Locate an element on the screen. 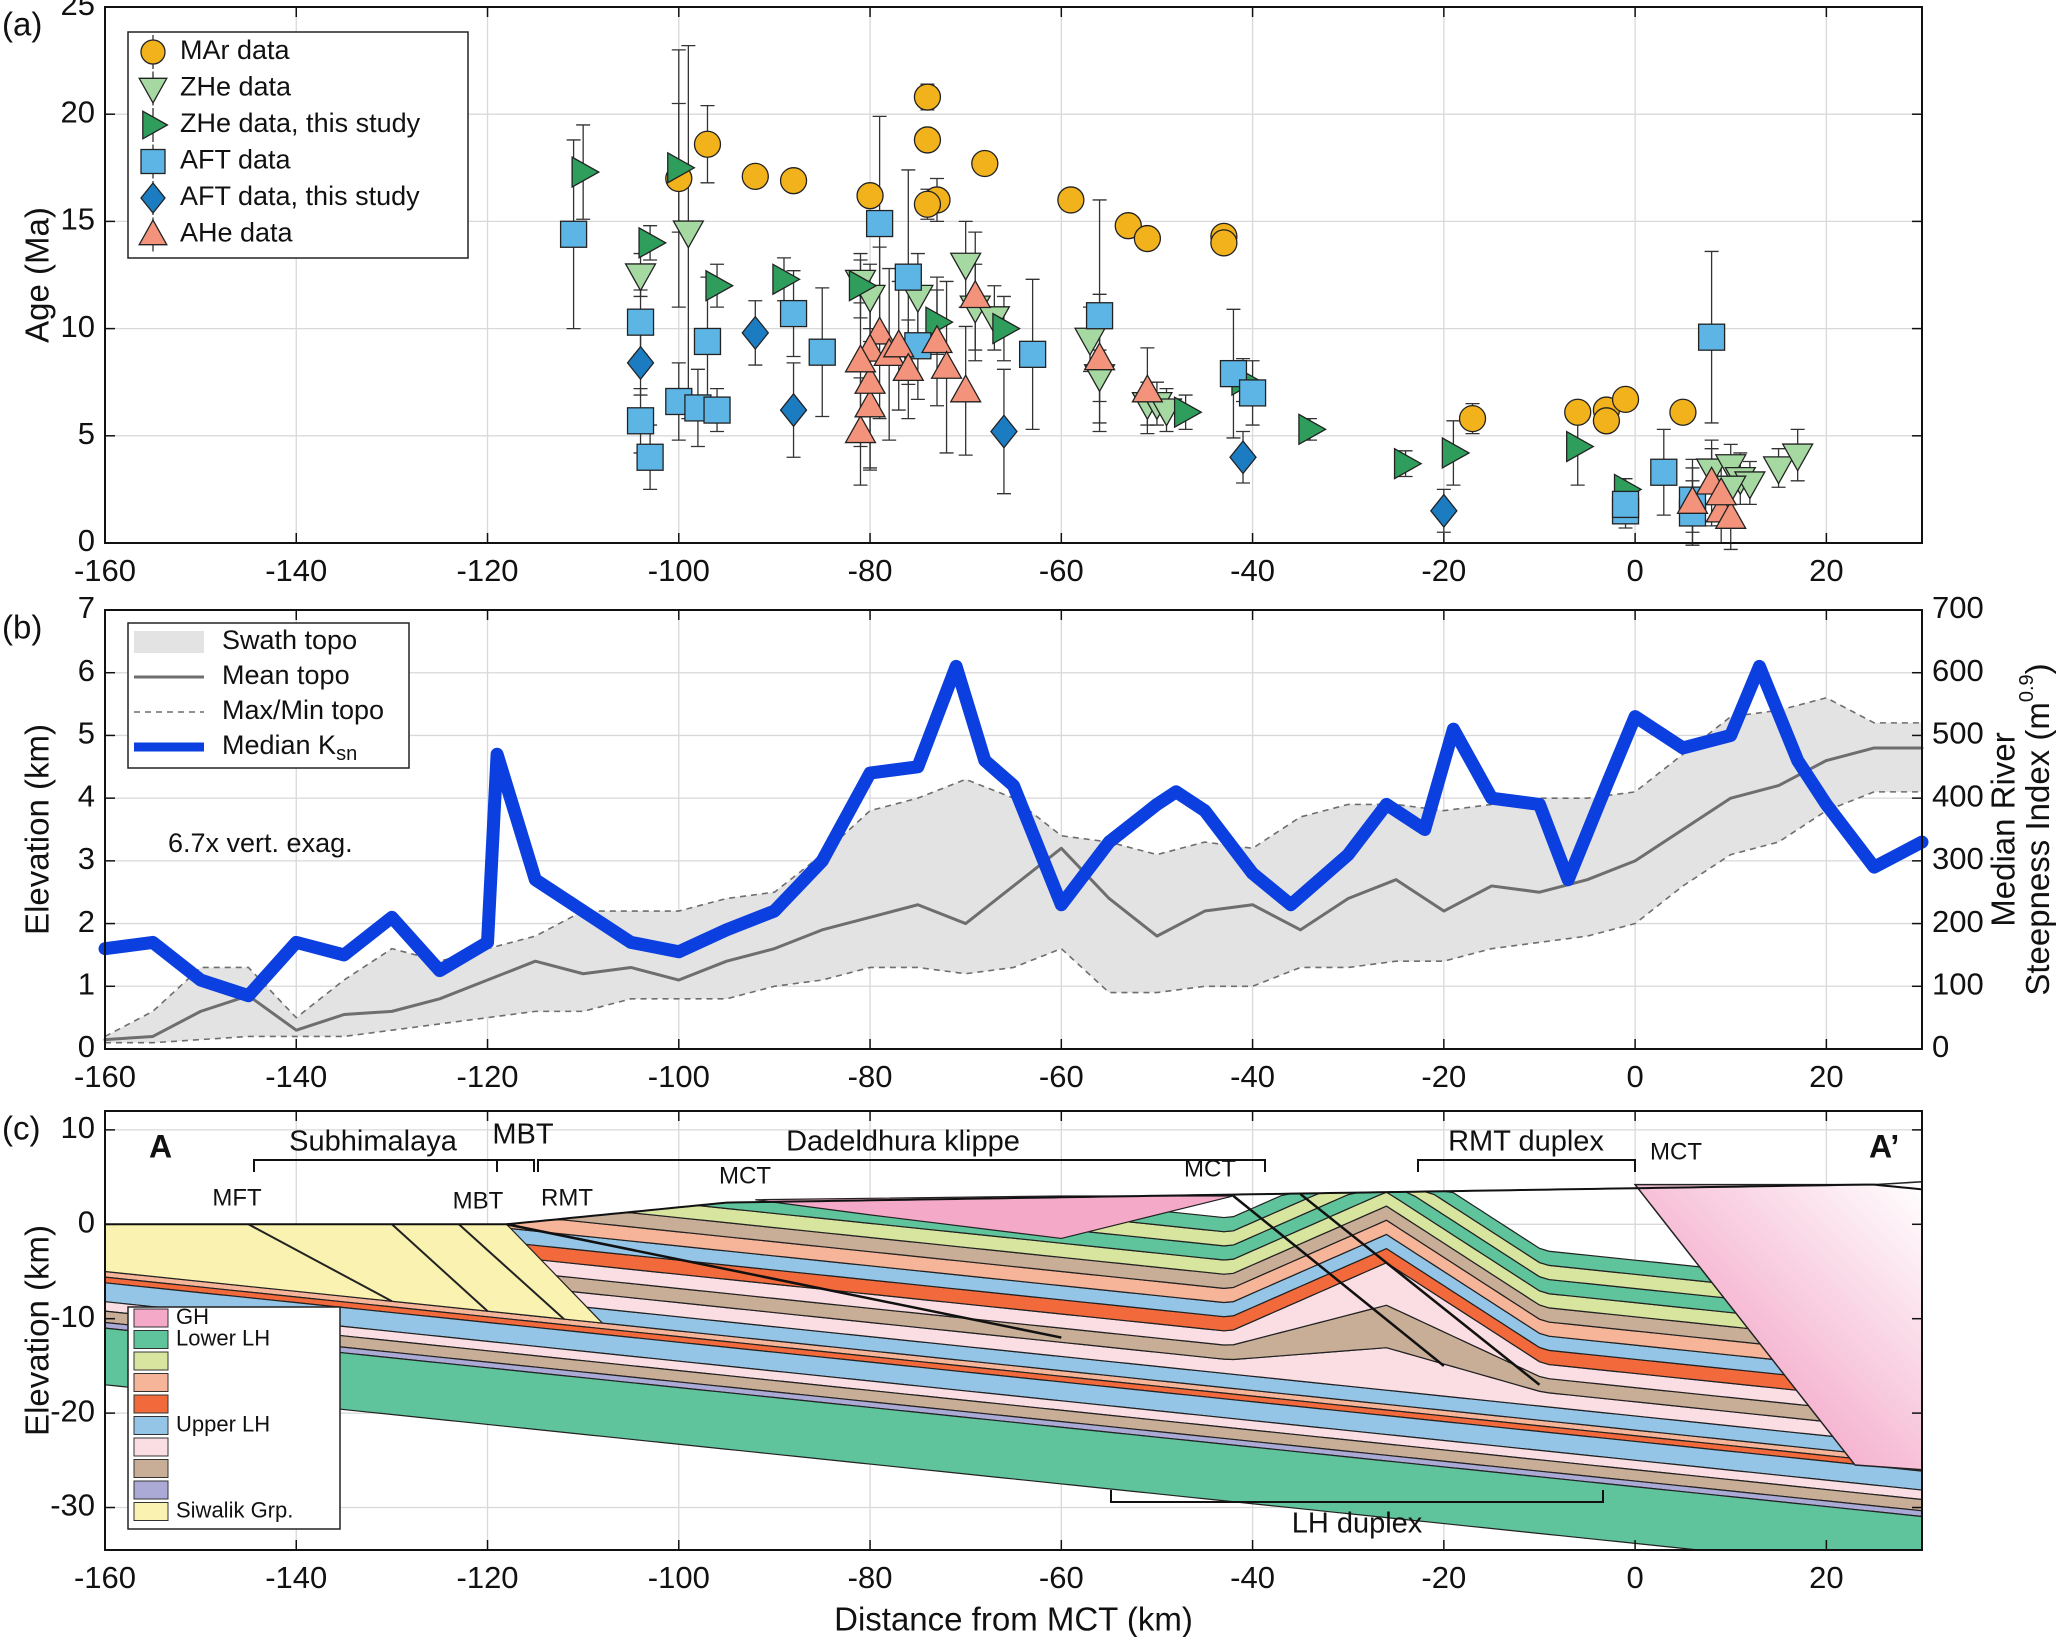 The height and width of the screenshot is (1637, 2067). y2-tick-label: 100 is located at coordinates (1958, 983).